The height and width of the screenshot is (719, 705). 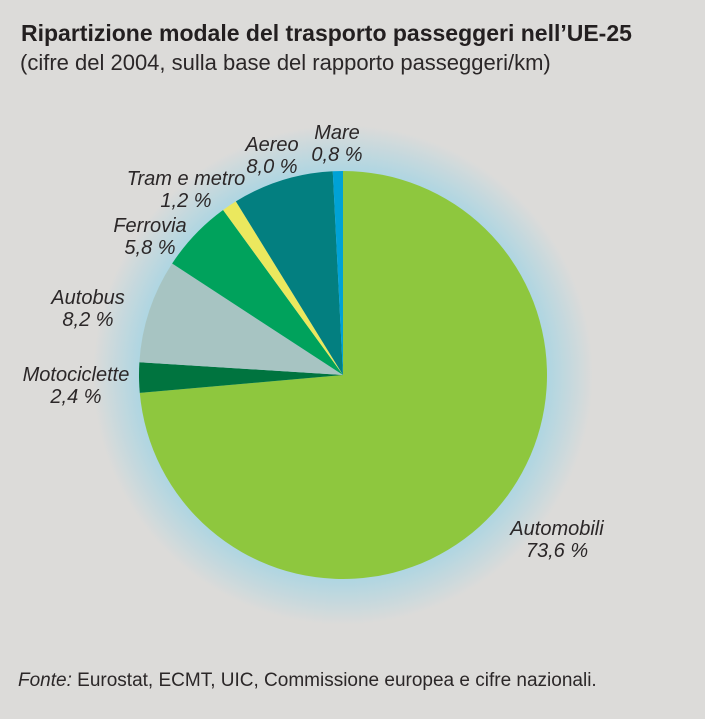 I want to click on slice-label-aereo: Aereo 8,0 %, so click(x=271, y=156).